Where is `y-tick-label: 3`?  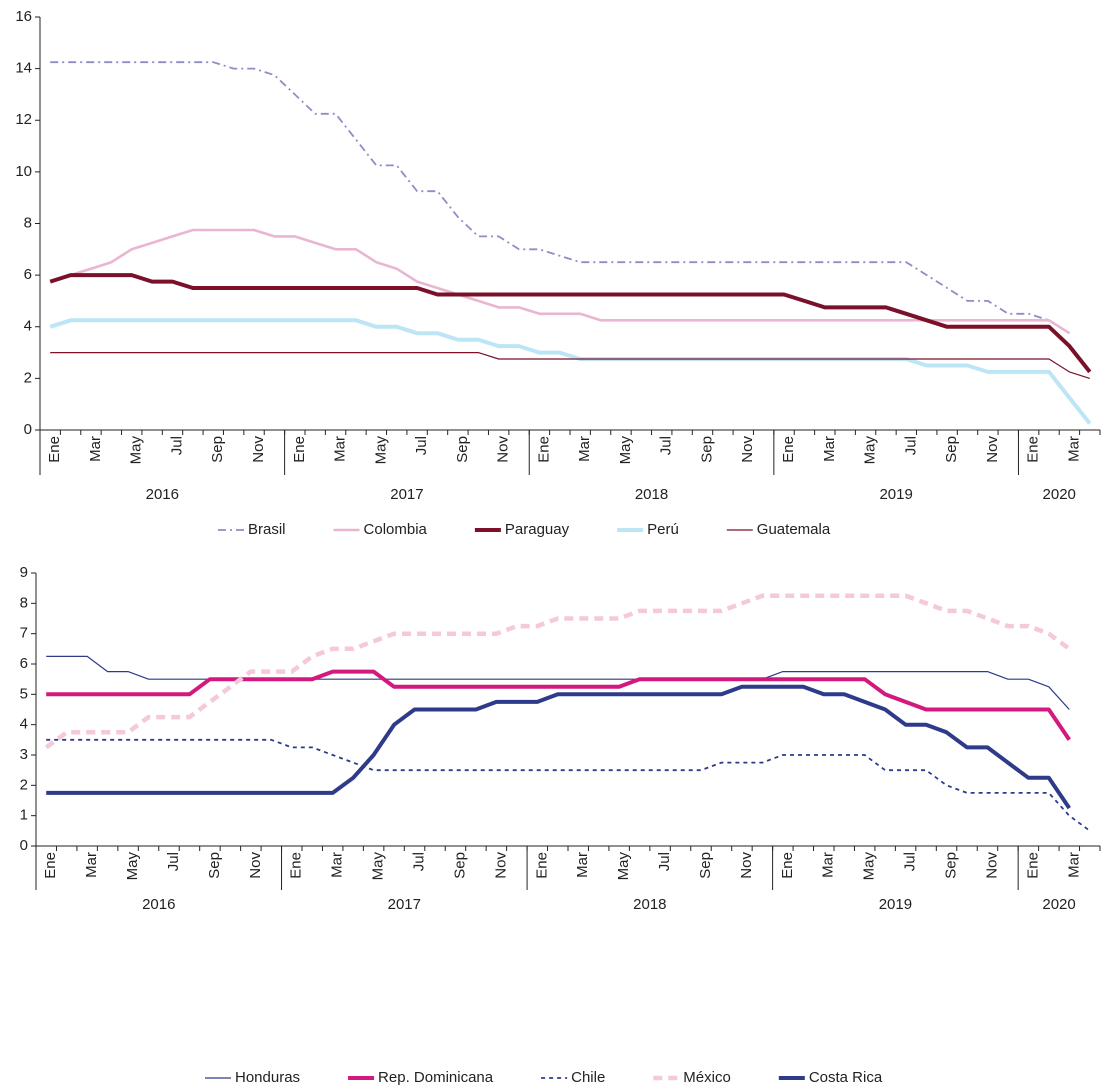
y-tick-label: 3 is located at coordinates (24, 754).